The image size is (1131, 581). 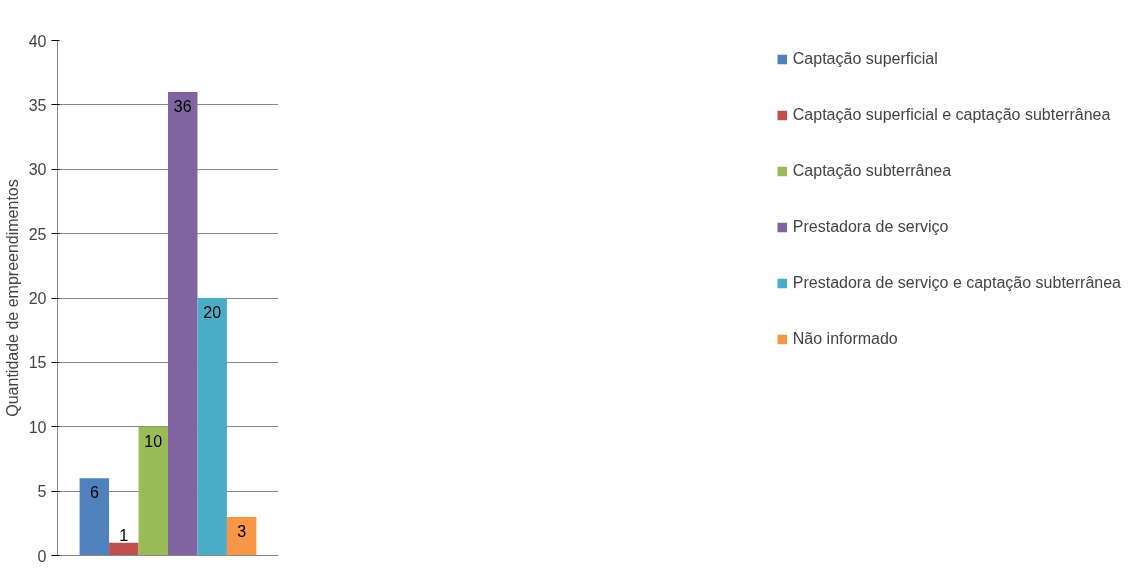 What do you see at coordinates (37, 298) in the screenshot?
I see `y-tick-label: 20` at bounding box center [37, 298].